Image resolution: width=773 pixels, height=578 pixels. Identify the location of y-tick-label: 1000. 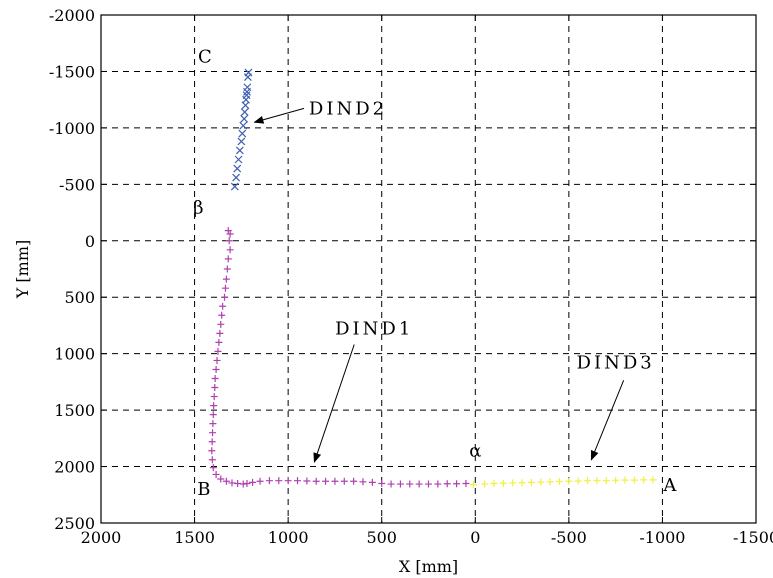
(74, 354).